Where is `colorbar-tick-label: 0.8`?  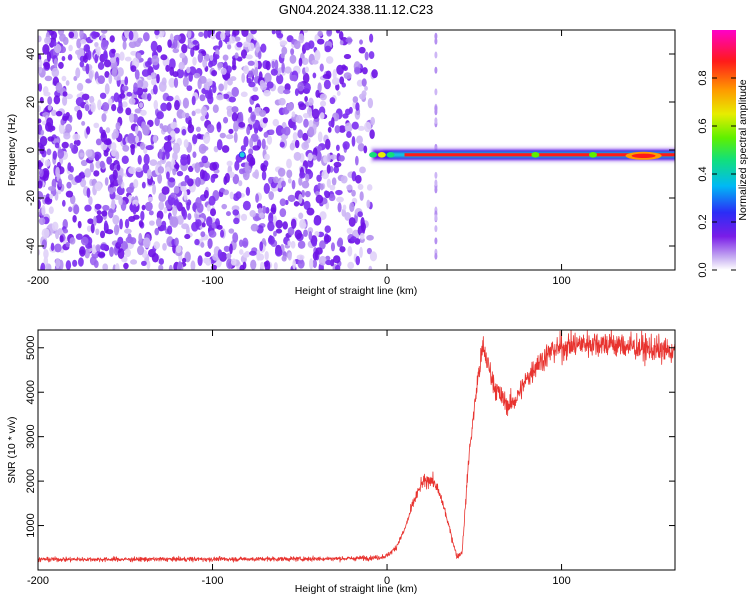
colorbar-tick-label: 0.8 is located at coordinates (703, 77).